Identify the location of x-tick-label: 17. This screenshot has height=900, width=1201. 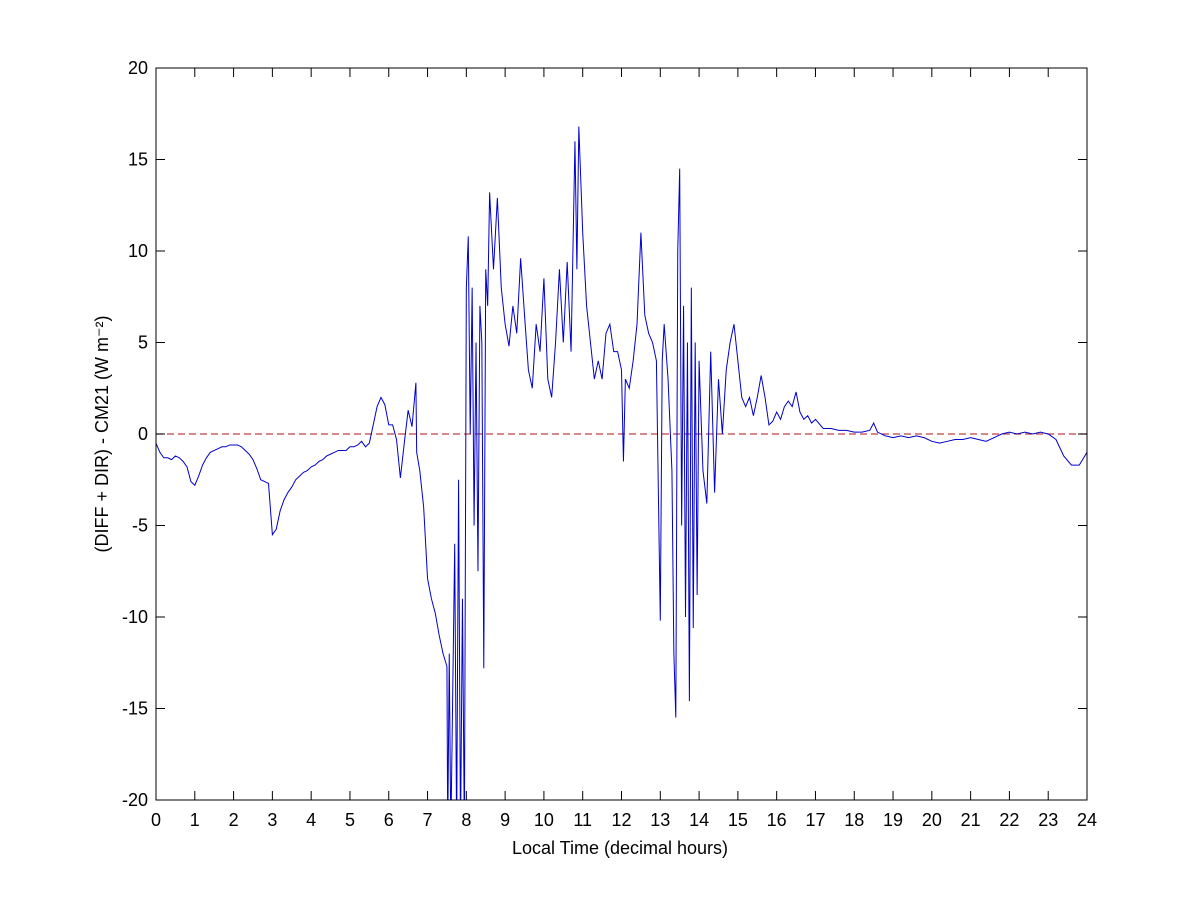
(815, 820).